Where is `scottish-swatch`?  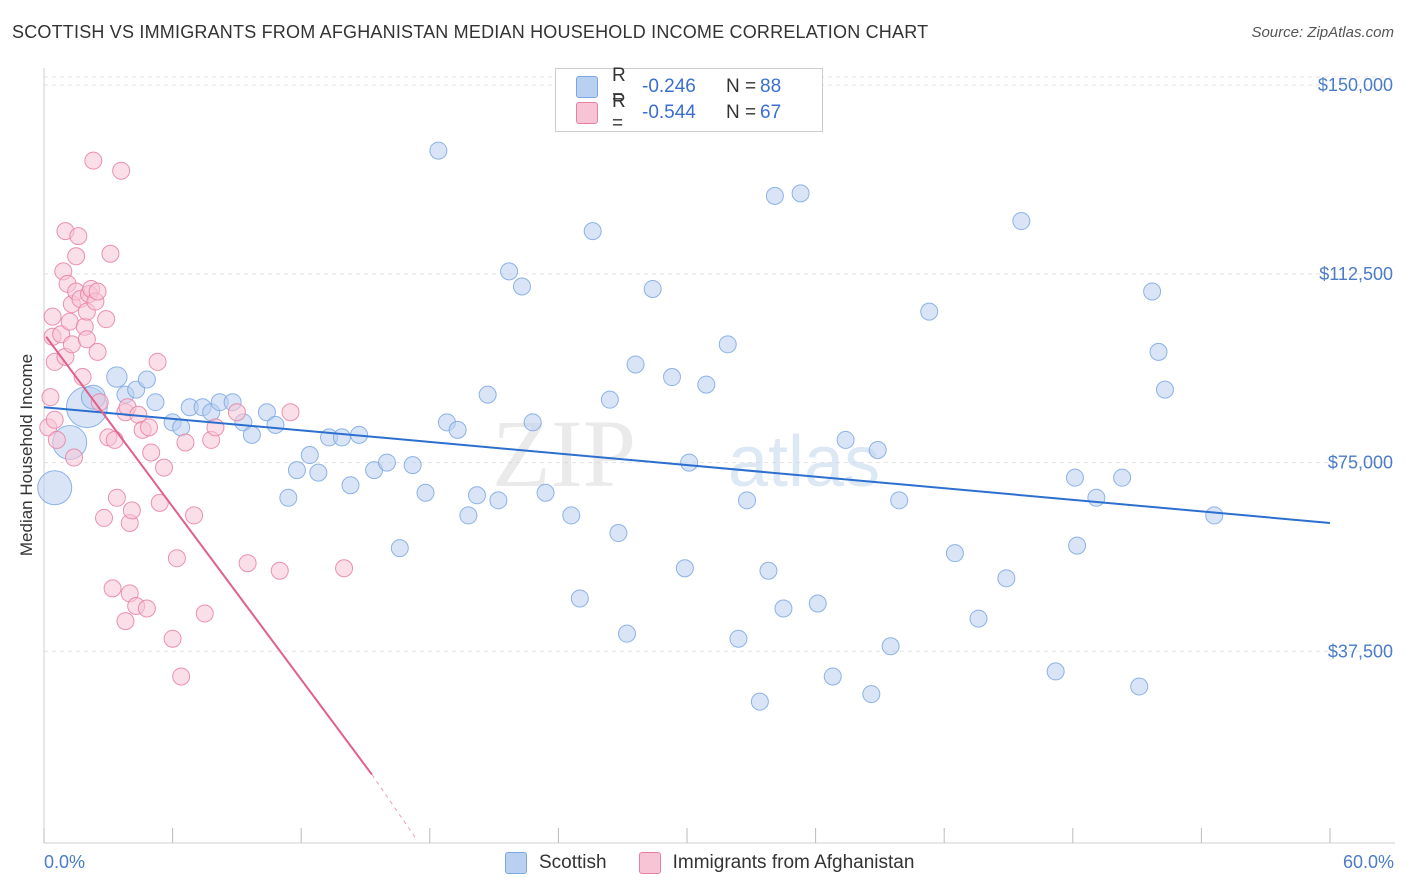 scottish-swatch is located at coordinates (587, 87).